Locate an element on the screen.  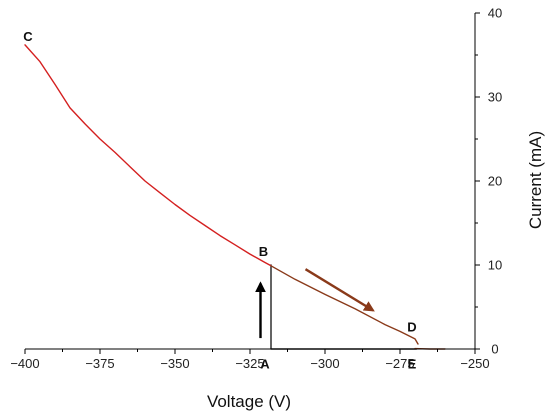
x-tick-label: −300 is located at coordinates (324, 363).